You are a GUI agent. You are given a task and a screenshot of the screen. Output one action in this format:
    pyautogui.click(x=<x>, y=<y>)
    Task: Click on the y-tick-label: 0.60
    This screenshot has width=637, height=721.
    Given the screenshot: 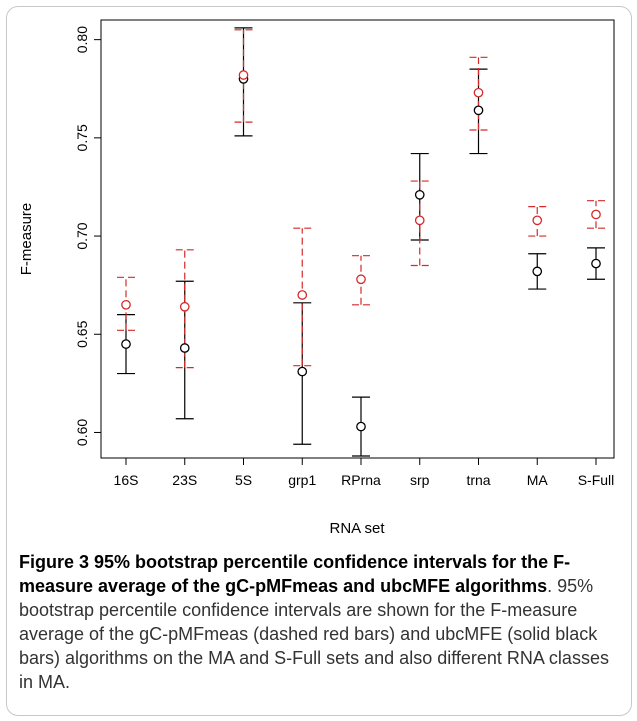 What is the action you would take?
    pyautogui.click(x=82, y=432)
    